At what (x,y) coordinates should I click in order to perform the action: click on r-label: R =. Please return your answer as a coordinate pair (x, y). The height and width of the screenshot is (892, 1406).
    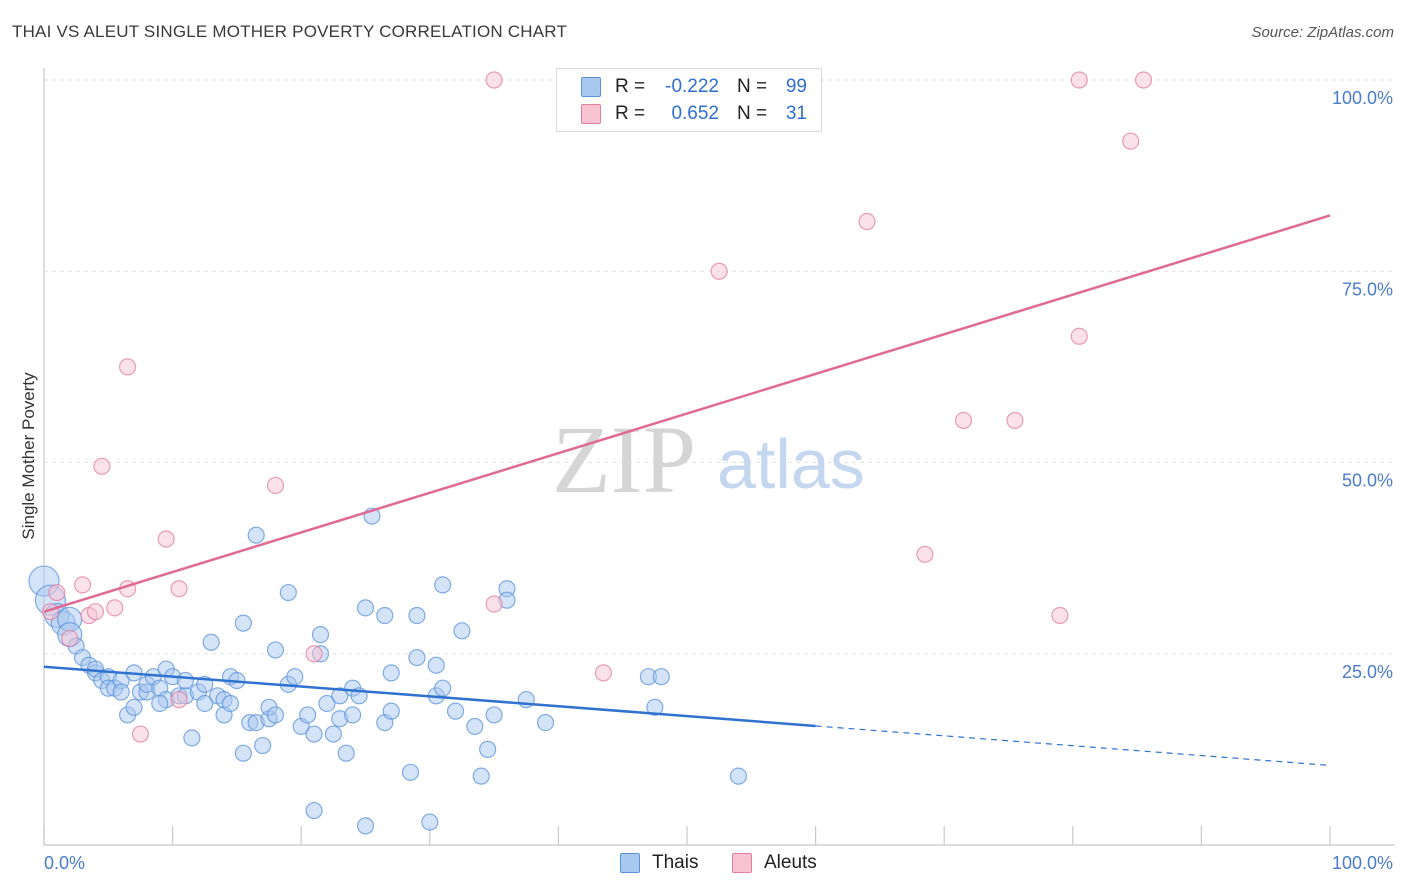
    Looking at the image, I should click on (630, 113).